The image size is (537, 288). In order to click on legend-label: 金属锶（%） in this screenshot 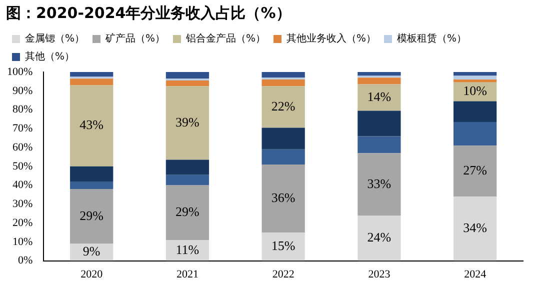, I will do `click(55, 38)`.